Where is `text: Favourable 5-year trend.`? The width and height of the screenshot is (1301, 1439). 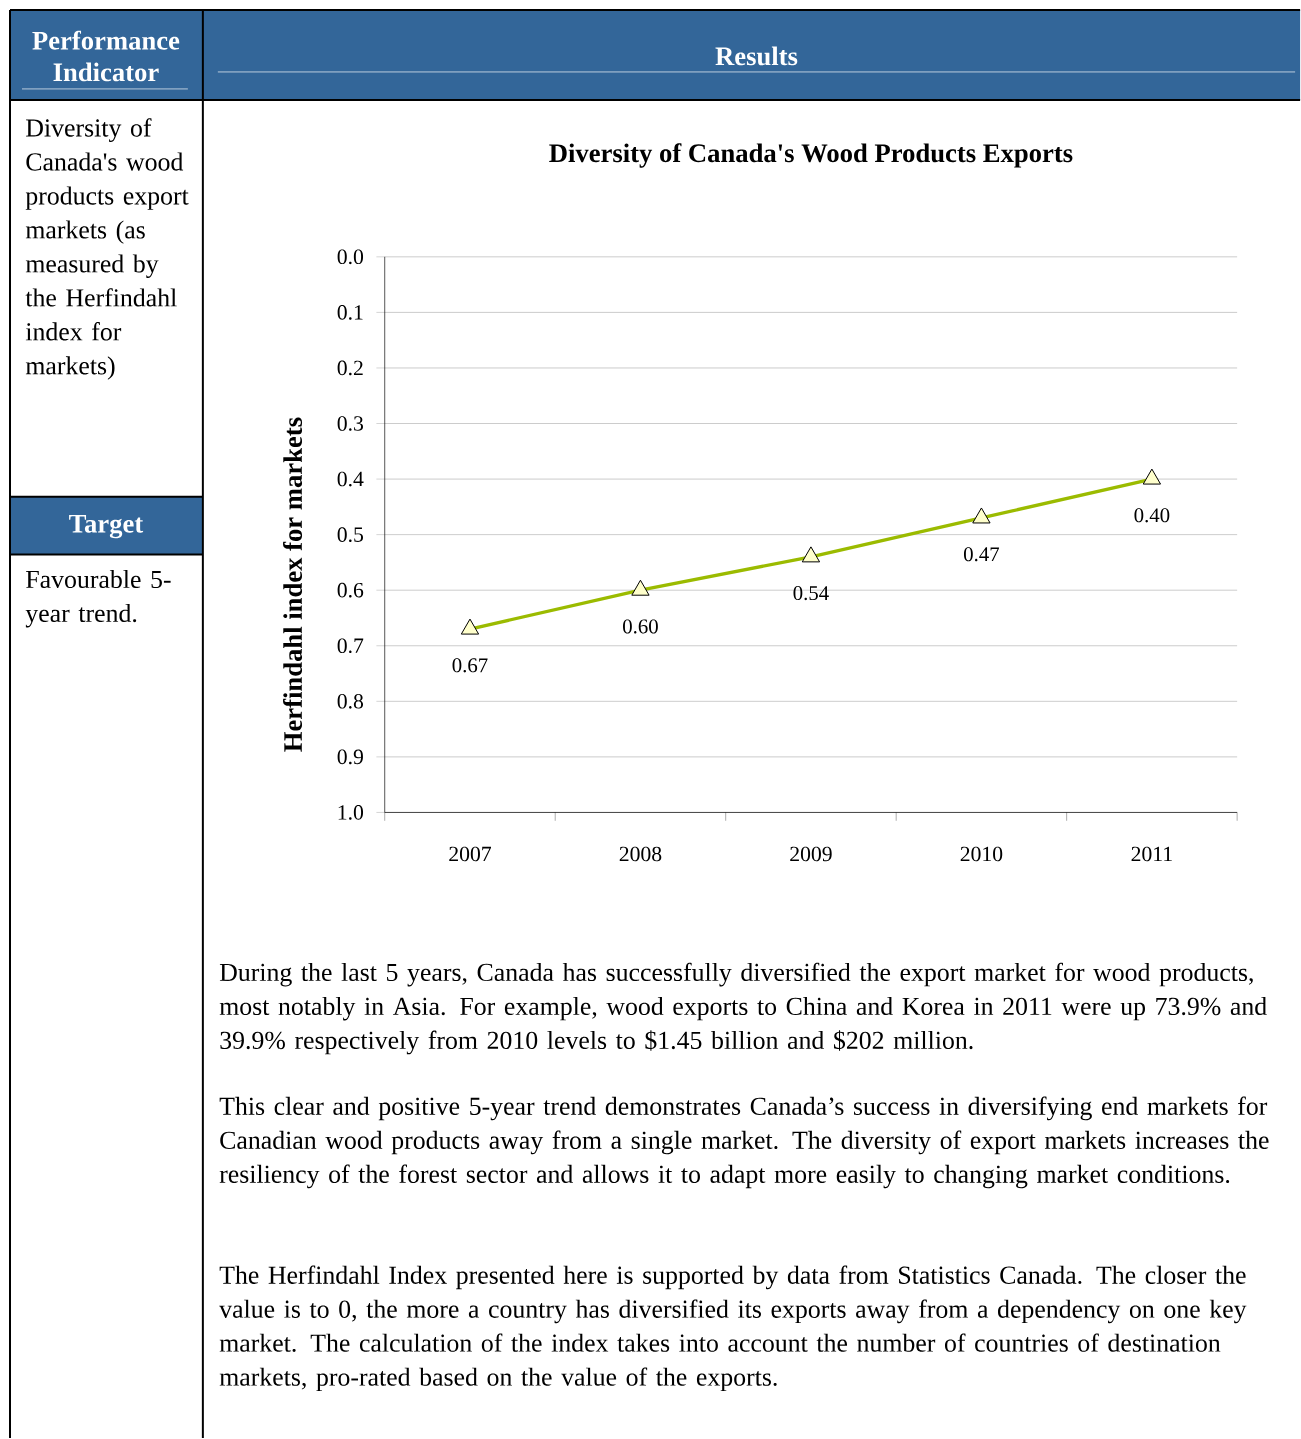 text: Favourable 5-year trend. is located at coordinates (98, 598).